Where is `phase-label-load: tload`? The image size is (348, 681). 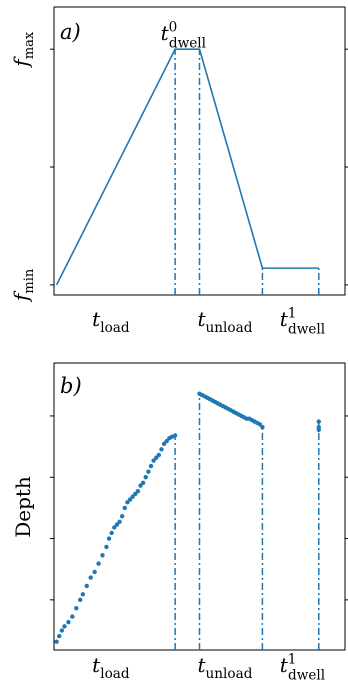 phase-label-load: tload is located at coordinates (111, 321).